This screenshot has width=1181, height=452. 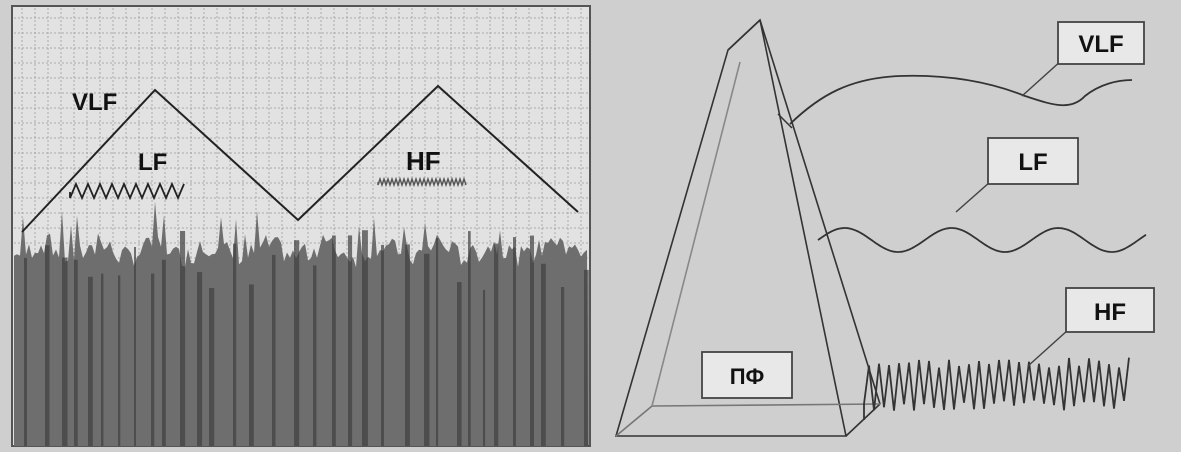 I want to click on vlf-callout-box: VLF, so click(x=1101, y=43).